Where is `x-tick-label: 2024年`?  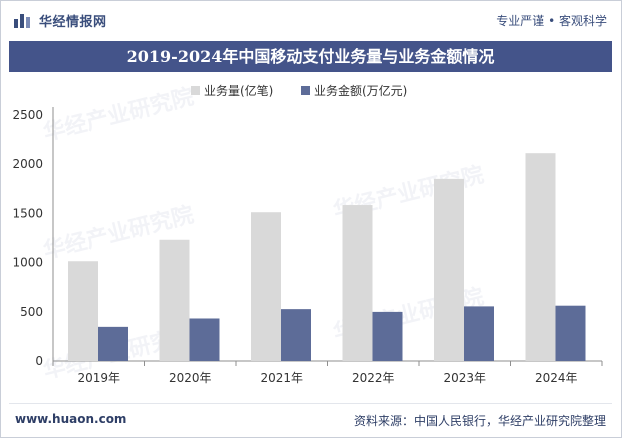 x-tick-label: 2024年 is located at coordinates (556, 378).